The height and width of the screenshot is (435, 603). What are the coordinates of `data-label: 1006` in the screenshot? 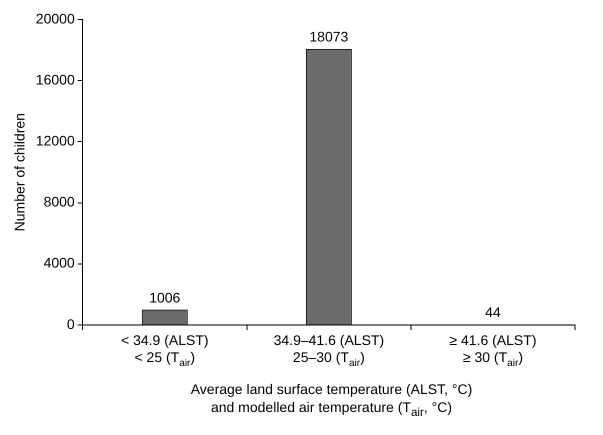 It's located at (165, 297).